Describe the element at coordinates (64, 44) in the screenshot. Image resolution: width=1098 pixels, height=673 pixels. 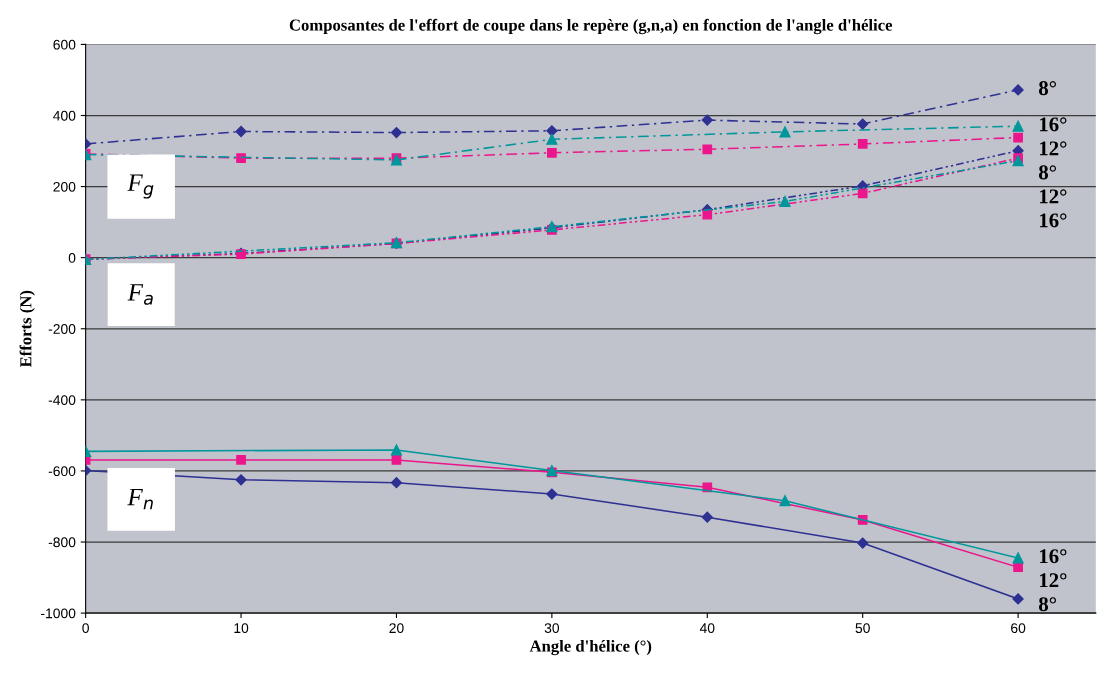
I see `y-tick-label: 600` at that location.